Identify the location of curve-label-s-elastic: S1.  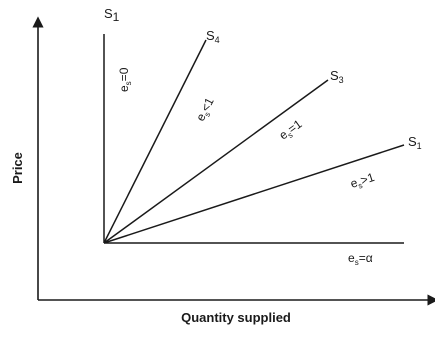
(415, 142).